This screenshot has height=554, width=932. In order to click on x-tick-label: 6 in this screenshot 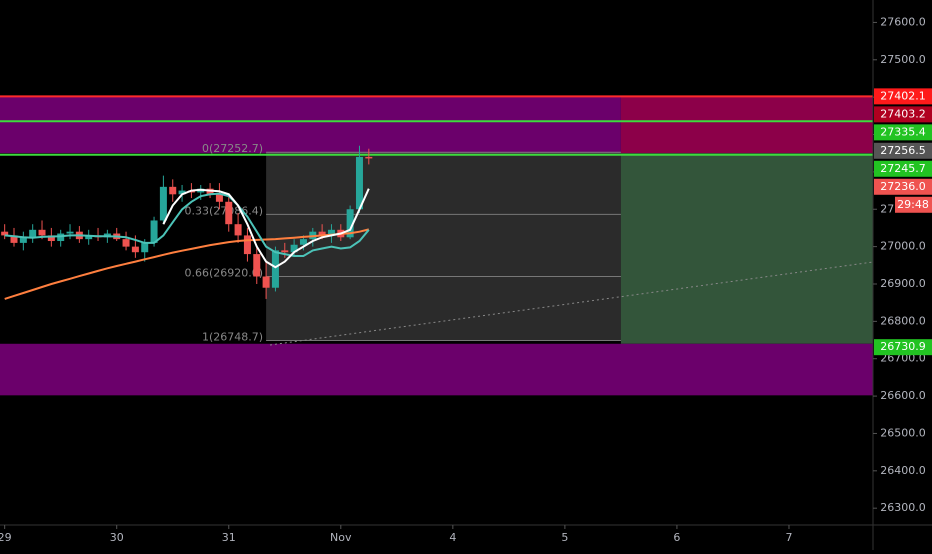, I will do `click(676, 537)`.